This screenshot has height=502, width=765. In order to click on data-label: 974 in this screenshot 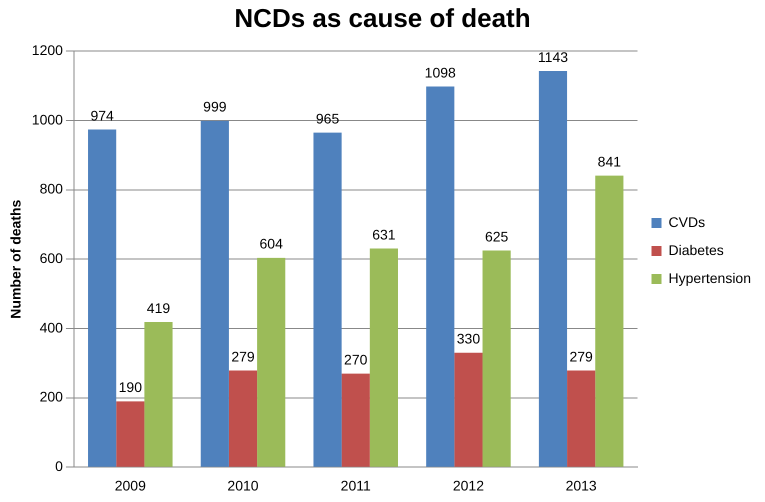, I will do `click(102, 115)`.